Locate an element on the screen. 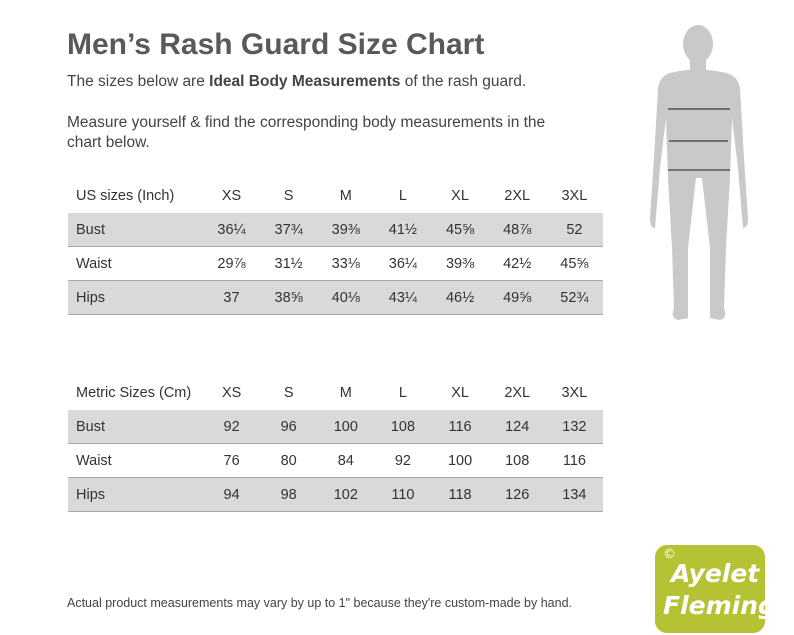 This screenshot has width=794, height=635. cell: 110 is located at coordinates (403, 494).